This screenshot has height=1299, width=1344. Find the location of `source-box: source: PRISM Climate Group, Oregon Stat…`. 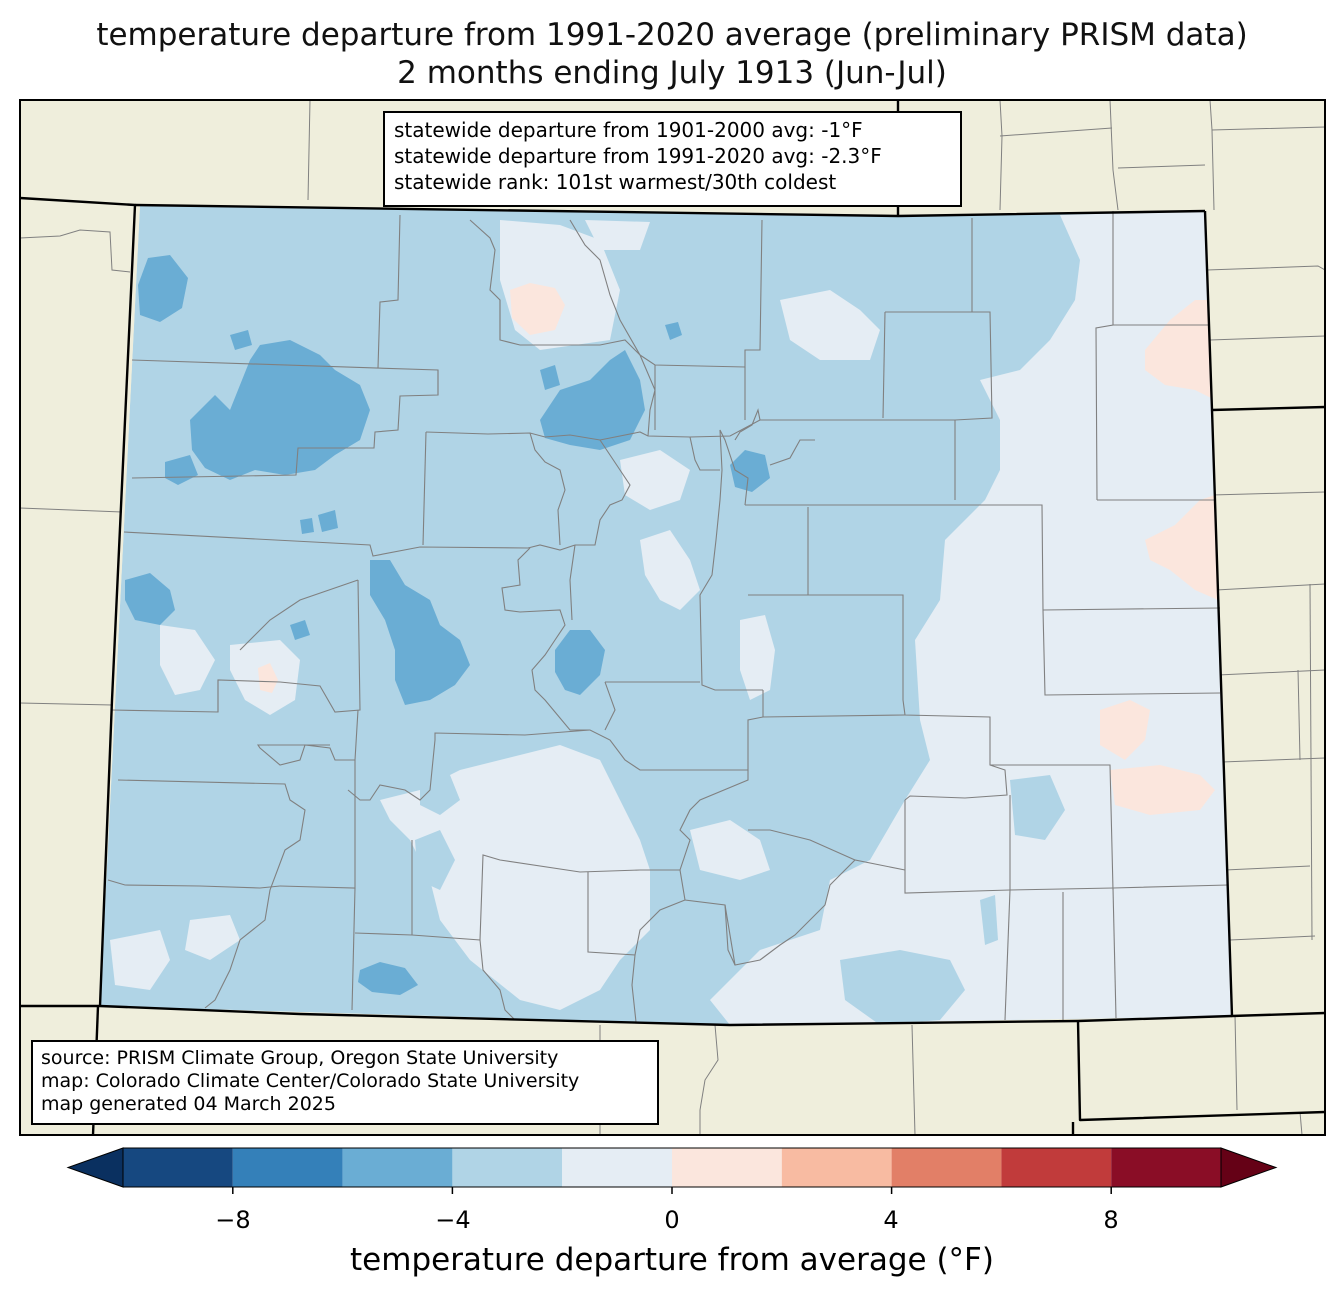

source-box: source: PRISM Climate Group, Oregon Stat… is located at coordinates (345, 1082).